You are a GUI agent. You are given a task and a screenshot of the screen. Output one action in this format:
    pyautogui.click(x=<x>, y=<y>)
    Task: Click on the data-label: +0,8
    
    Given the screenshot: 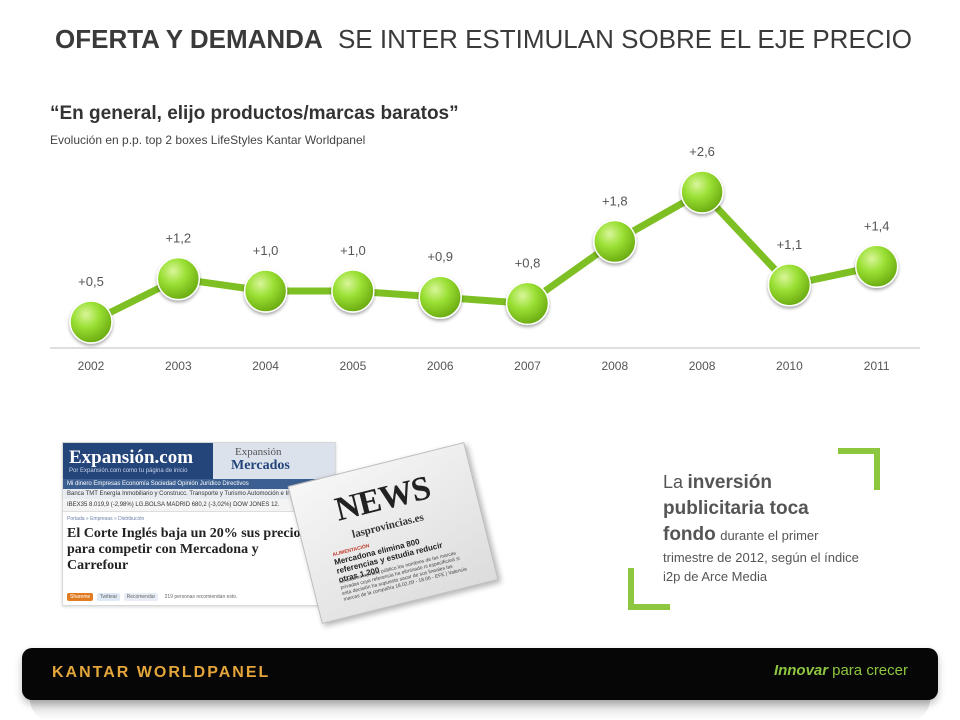 What is the action you would take?
    pyautogui.click(x=528, y=262)
    